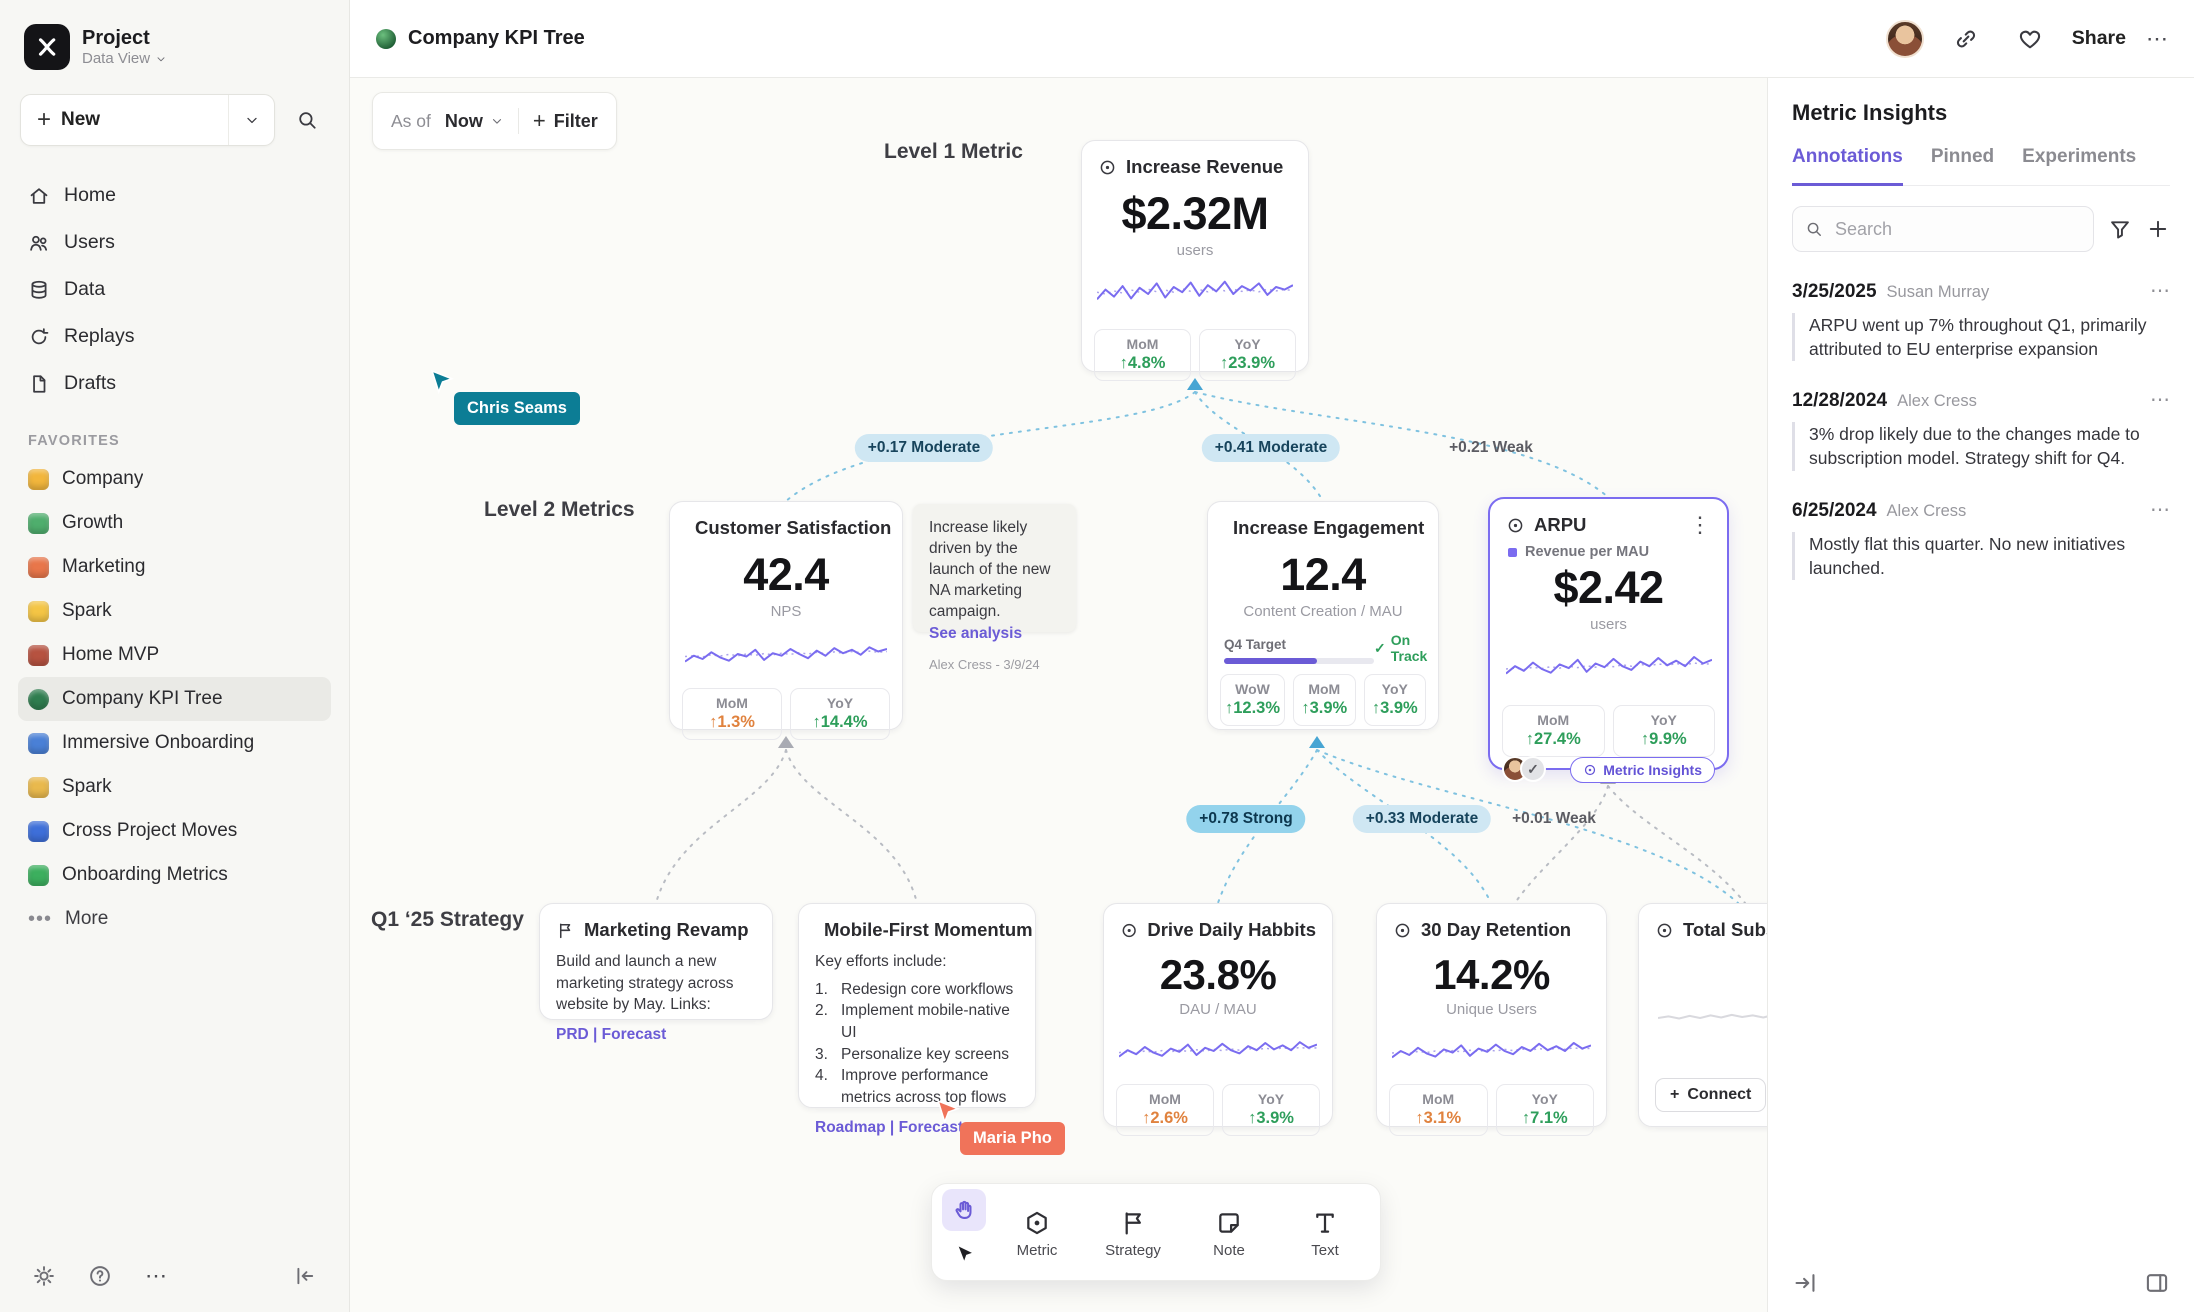  I want to click on hand-tool-button, so click(964, 1210).